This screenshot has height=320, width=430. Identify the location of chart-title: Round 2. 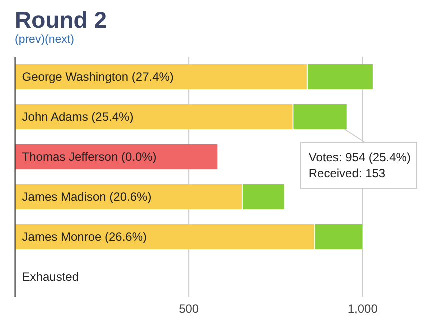
(61, 20).